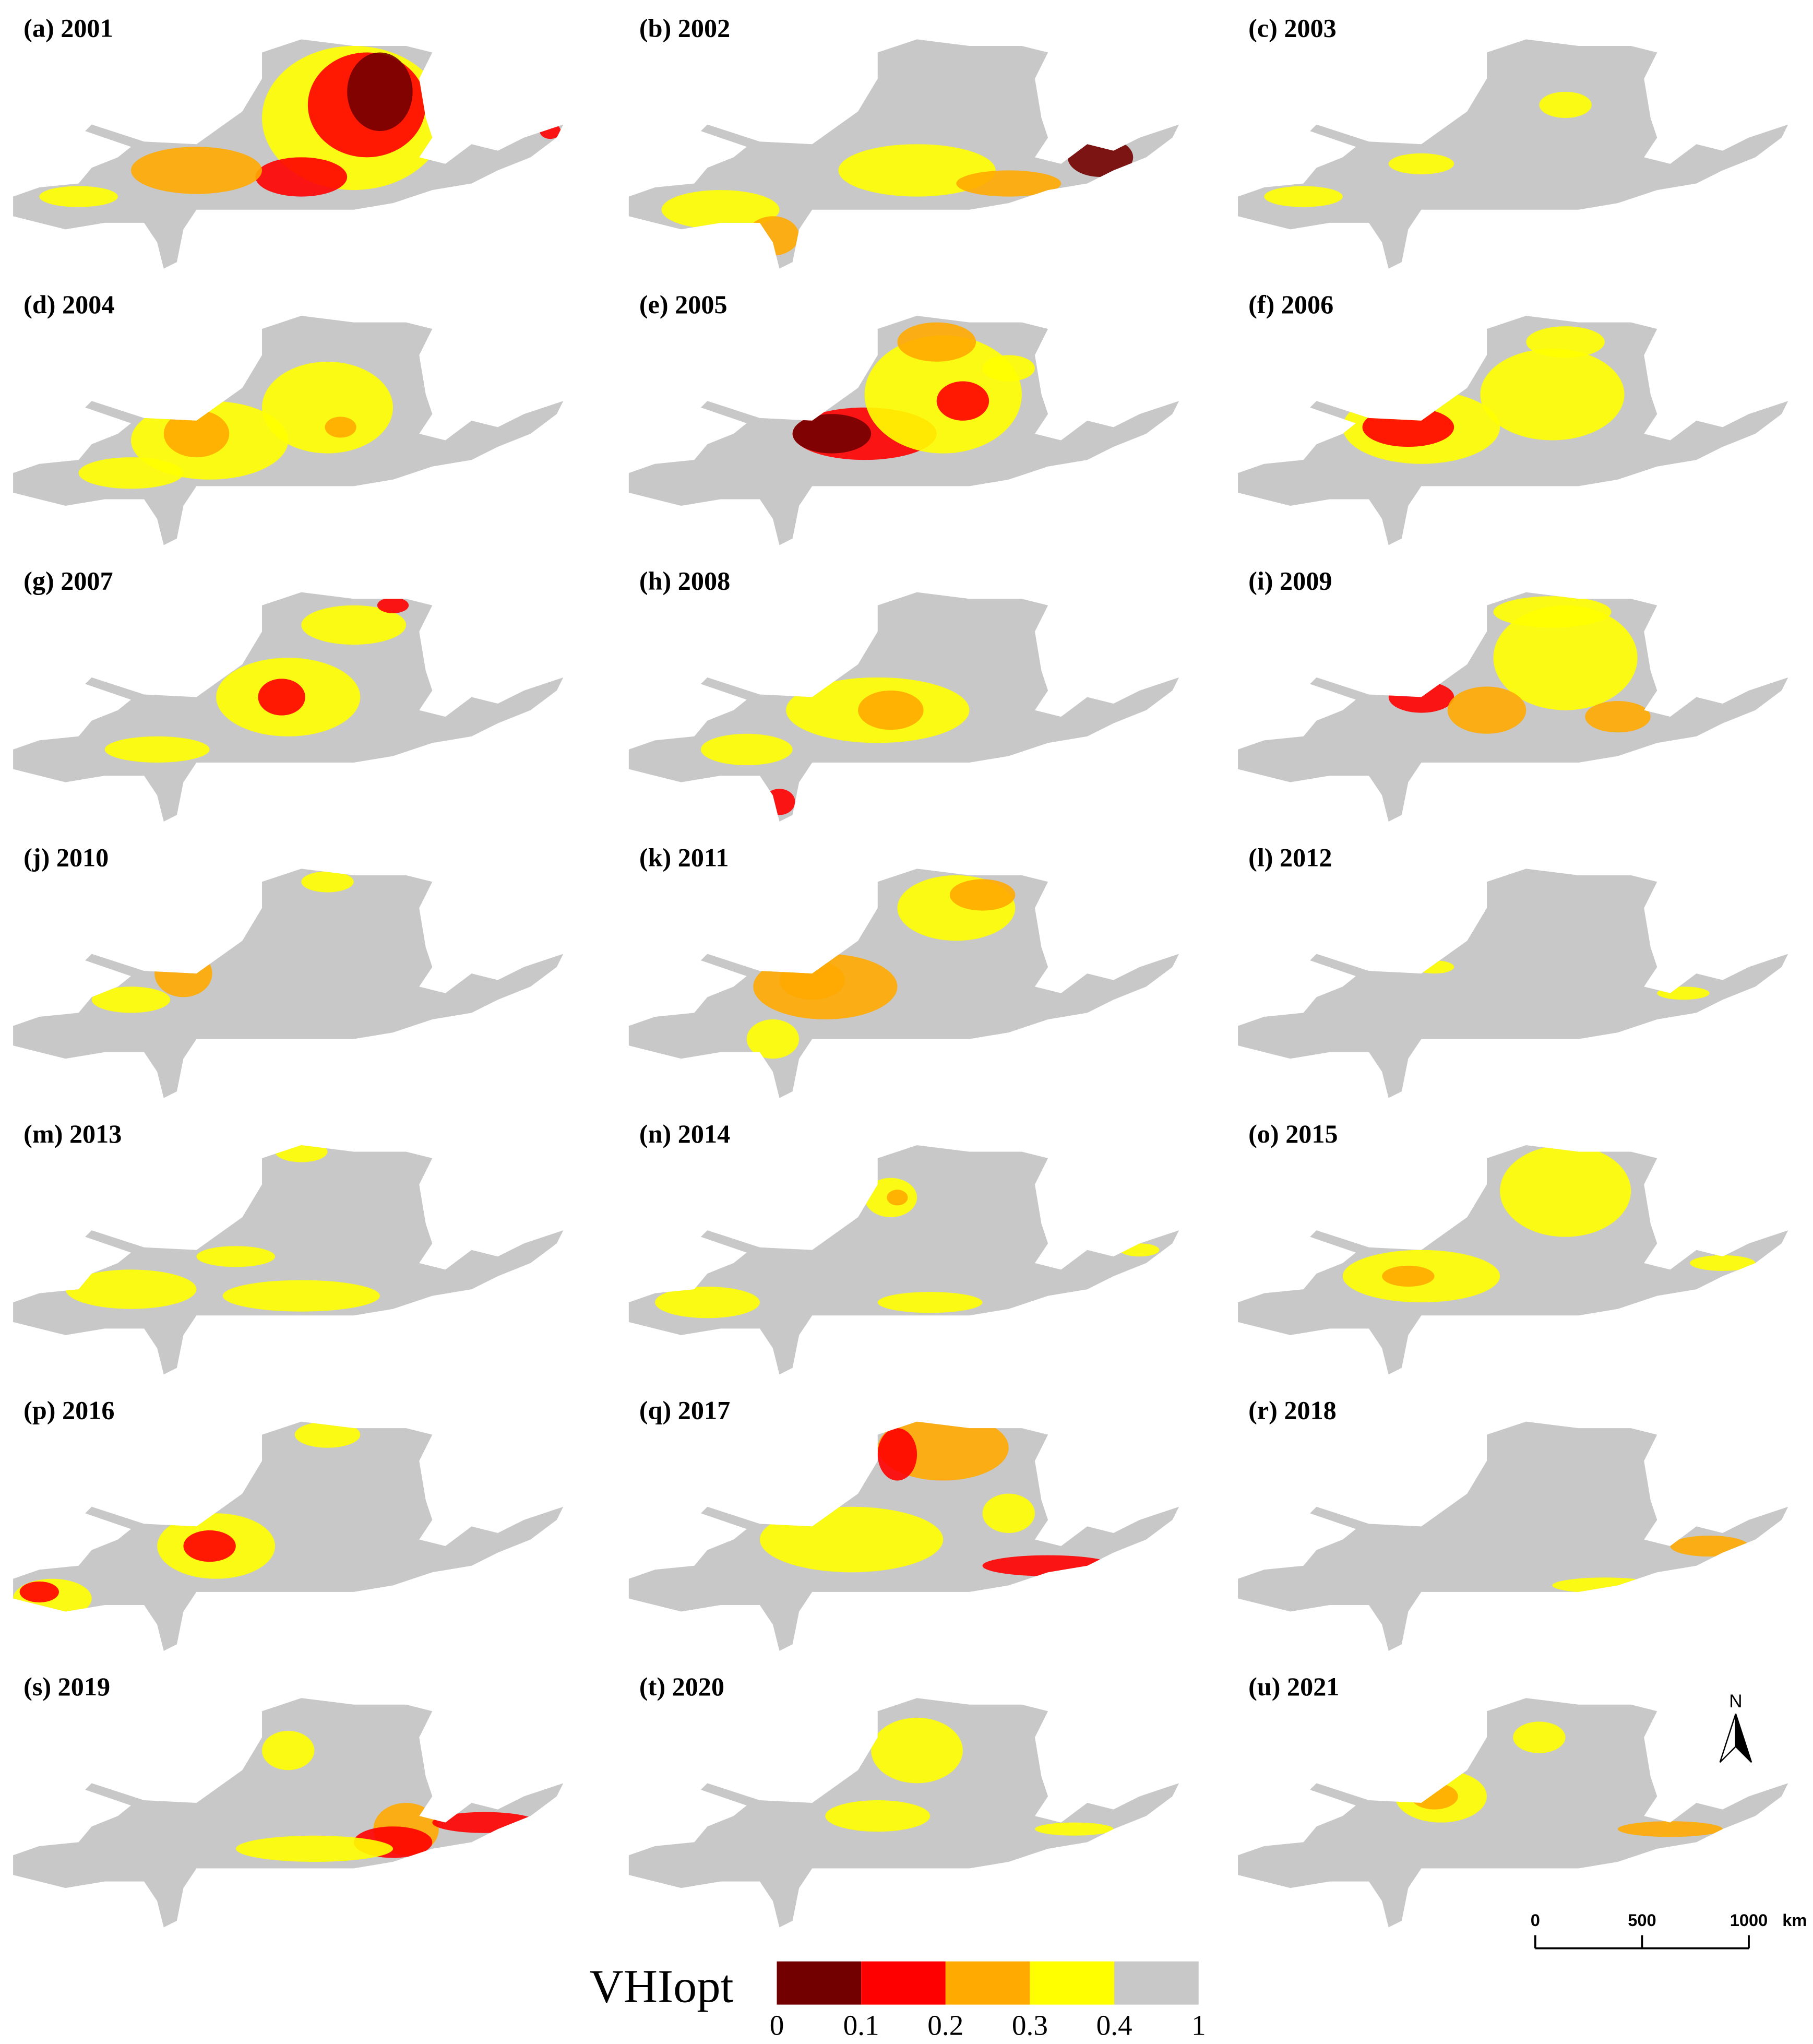  Describe the element at coordinates (903, 1800) in the screenshot. I see `map-panel: (t) 2020` at that location.